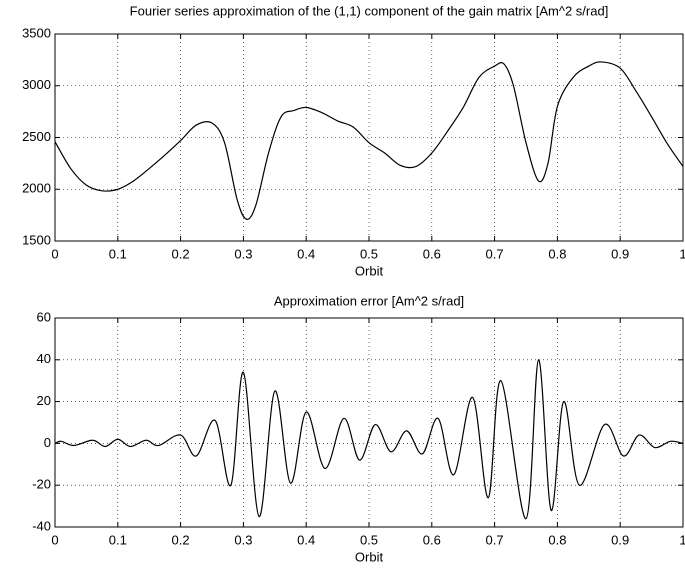 The image size is (685, 574). Describe the element at coordinates (36, 32) in the screenshot. I see `y-tick-label: 3500` at that location.